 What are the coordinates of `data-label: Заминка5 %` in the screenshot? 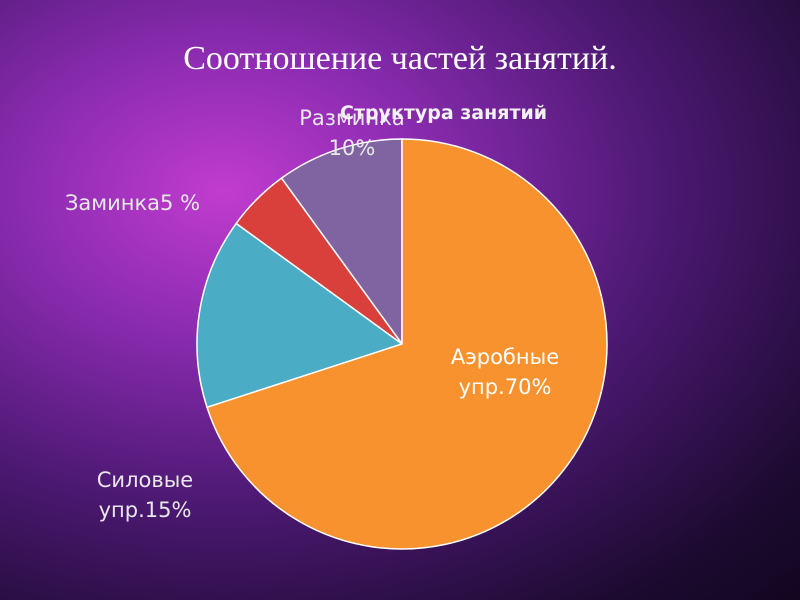 It's located at (132, 203).